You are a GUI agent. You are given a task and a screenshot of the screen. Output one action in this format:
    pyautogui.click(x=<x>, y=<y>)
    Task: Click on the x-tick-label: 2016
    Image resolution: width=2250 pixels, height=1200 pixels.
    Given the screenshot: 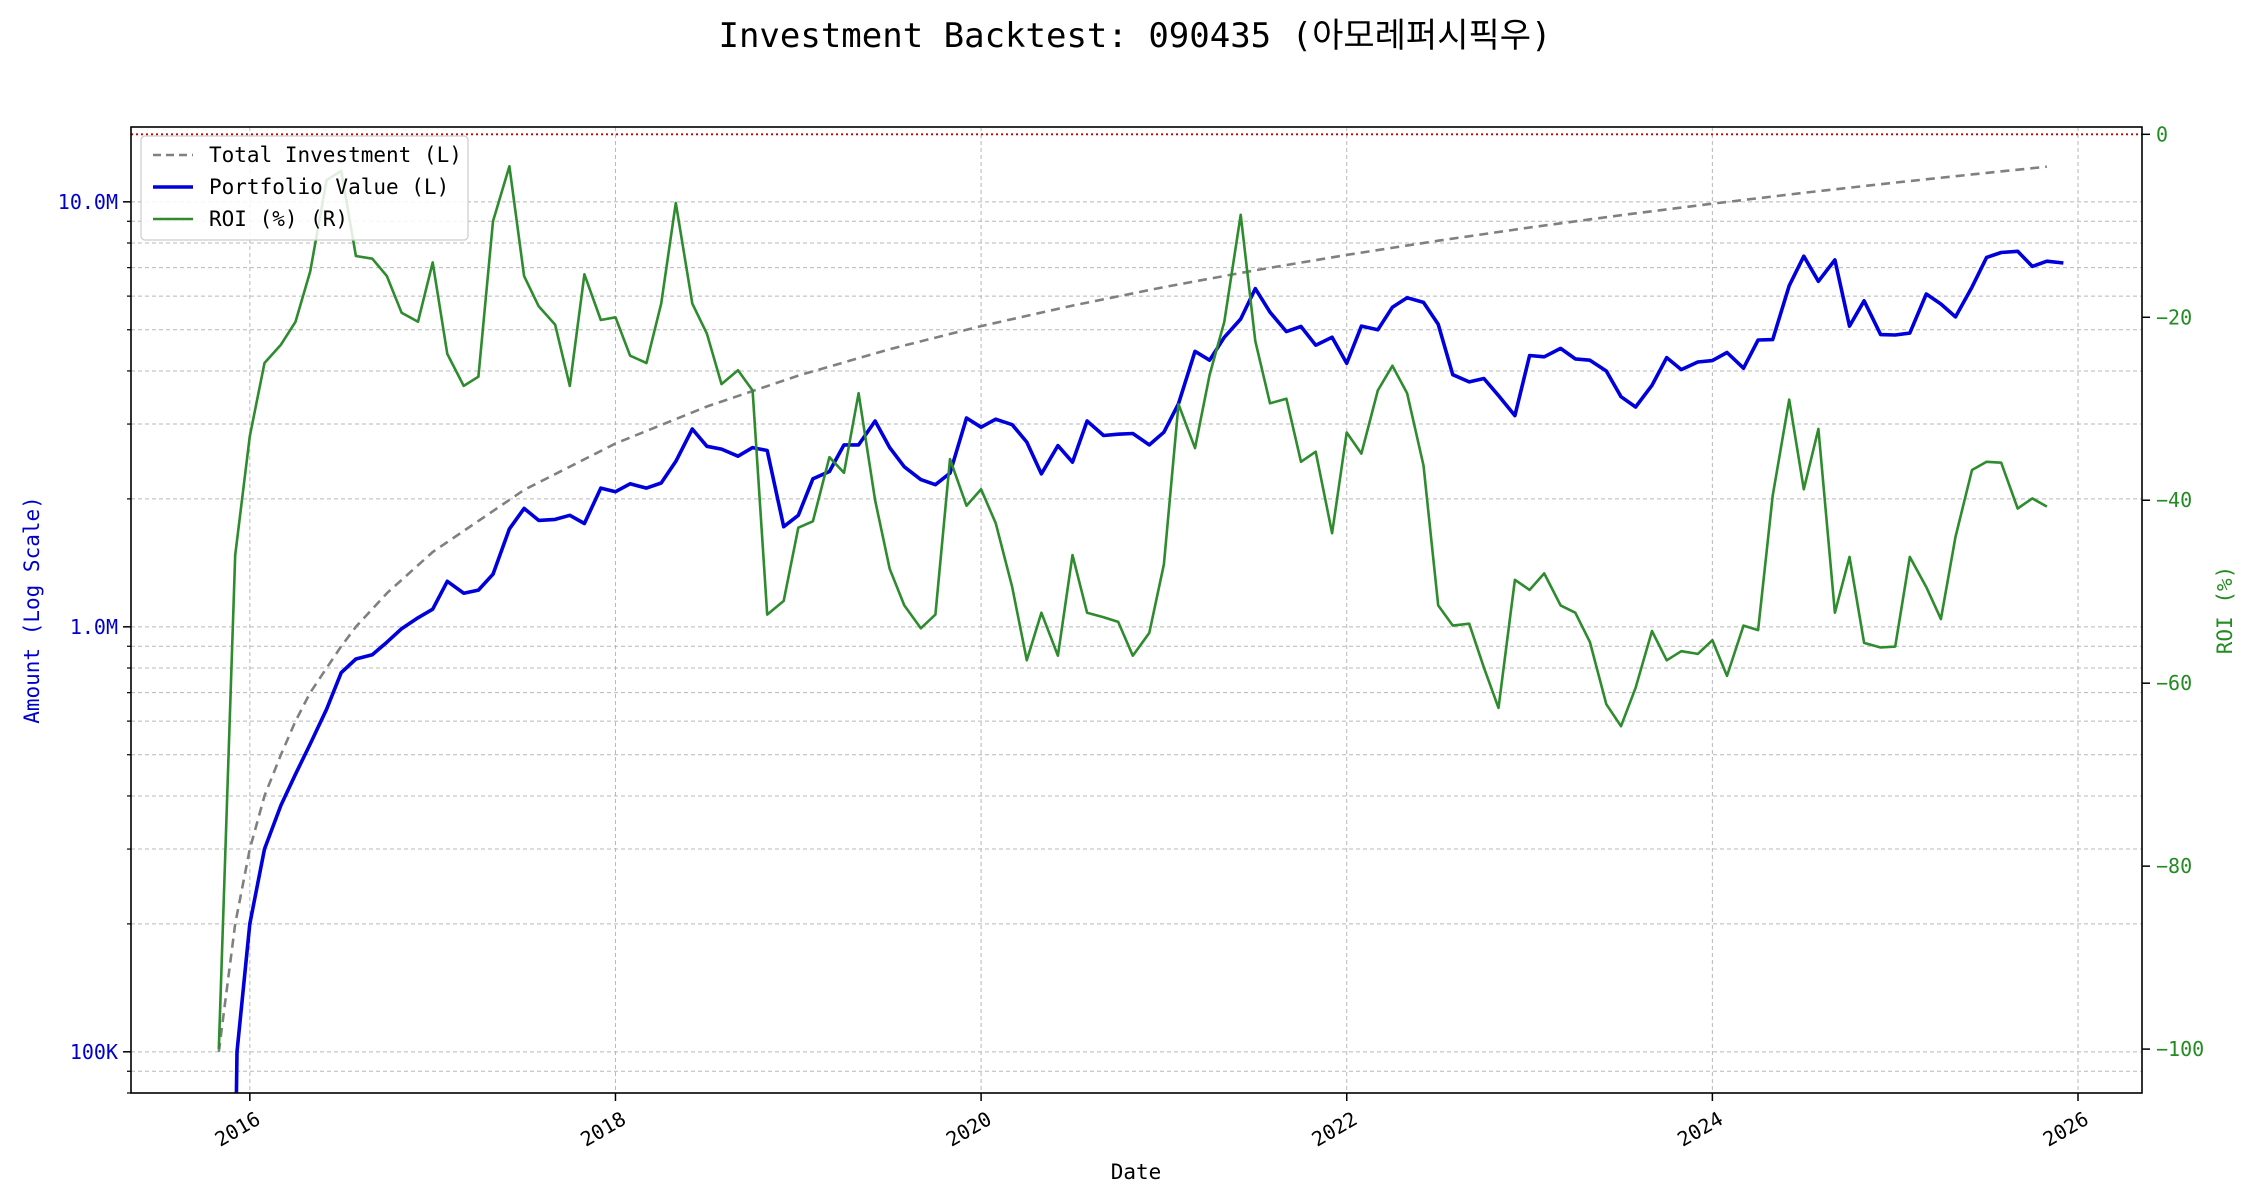 What is the action you would take?
    pyautogui.click(x=238, y=1129)
    